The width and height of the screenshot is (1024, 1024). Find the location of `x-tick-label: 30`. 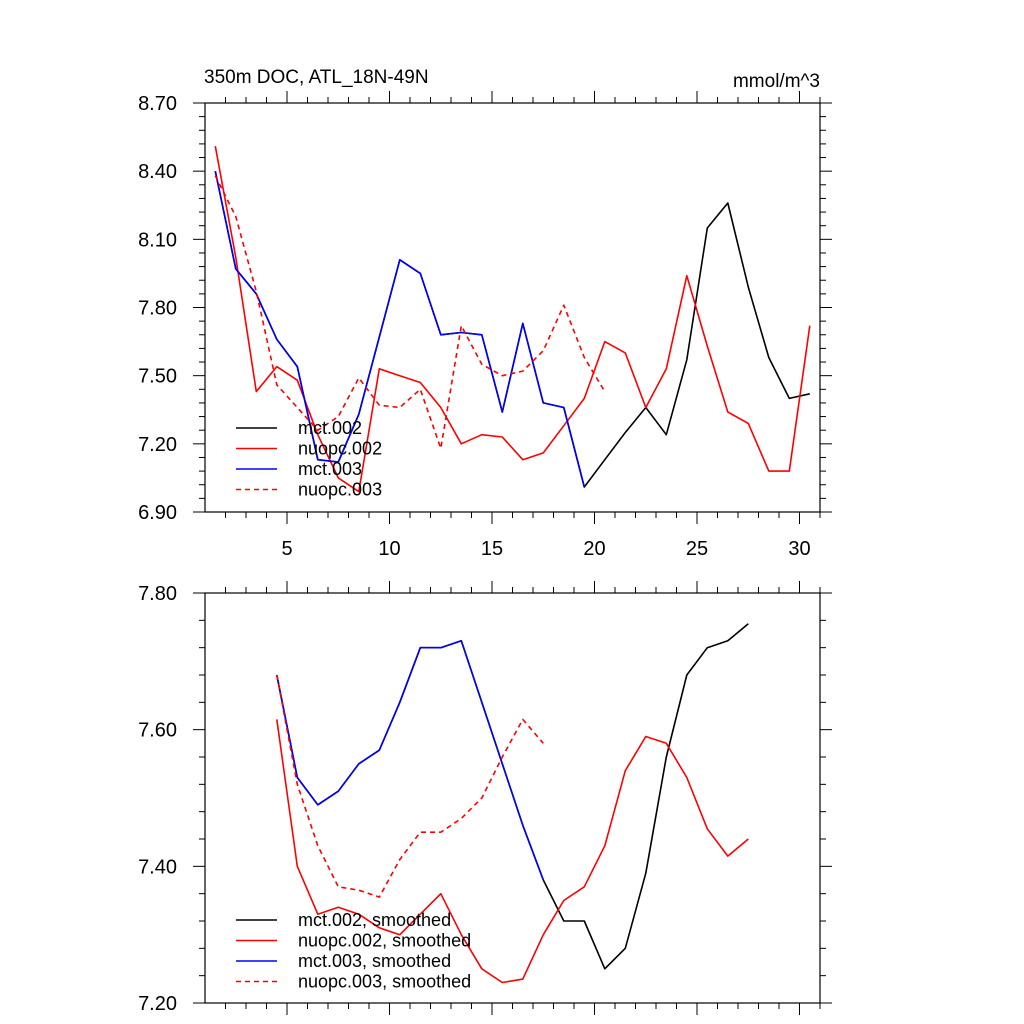

x-tick-label: 30 is located at coordinates (799, 549).